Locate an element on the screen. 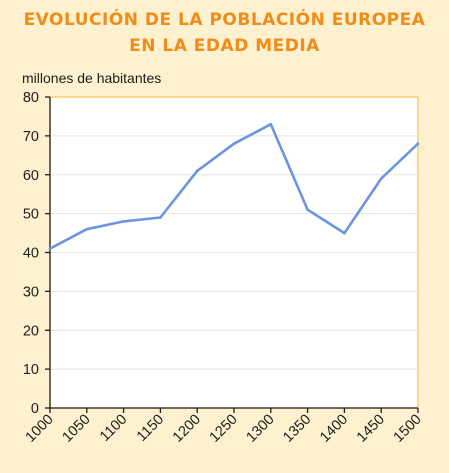 The width and height of the screenshot is (449, 473). x-tick-label-1200: 1200 is located at coordinates (187, 429).